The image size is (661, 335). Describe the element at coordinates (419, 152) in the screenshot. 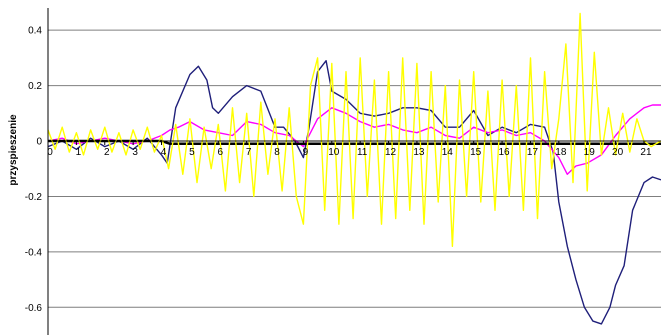

I see `x-tick-label: 13` at that location.